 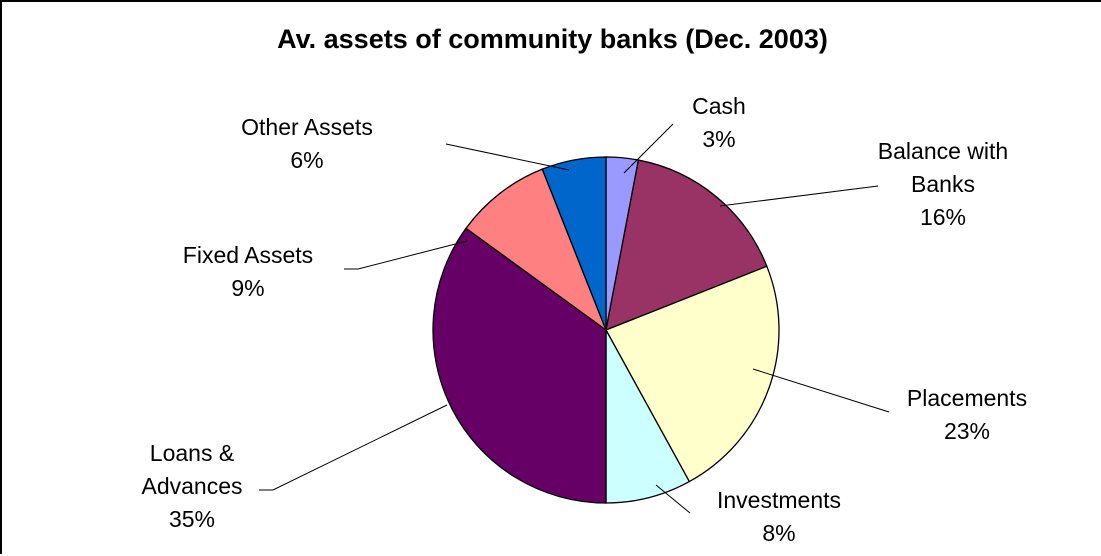 What do you see at coordinates (248, 271) in the screenshot?
I see `slice-label-5: Fixed Assets 9%` at bounding box center [248, 271].